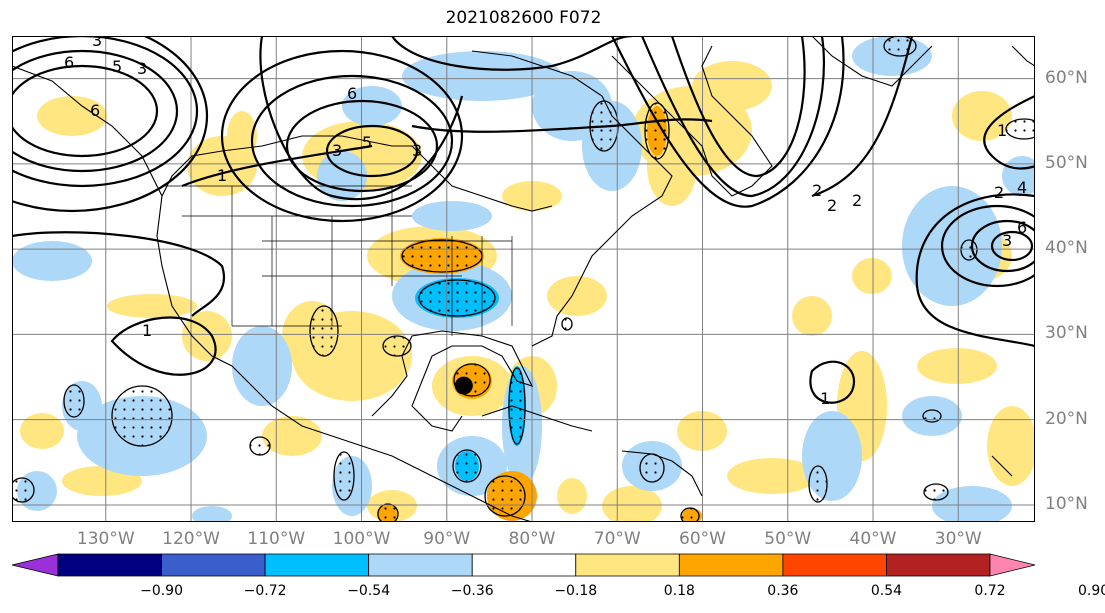  Describe the element at coordinates (1066, 248) in the screenshot. I see `latitude-label: 40°N` at that location.